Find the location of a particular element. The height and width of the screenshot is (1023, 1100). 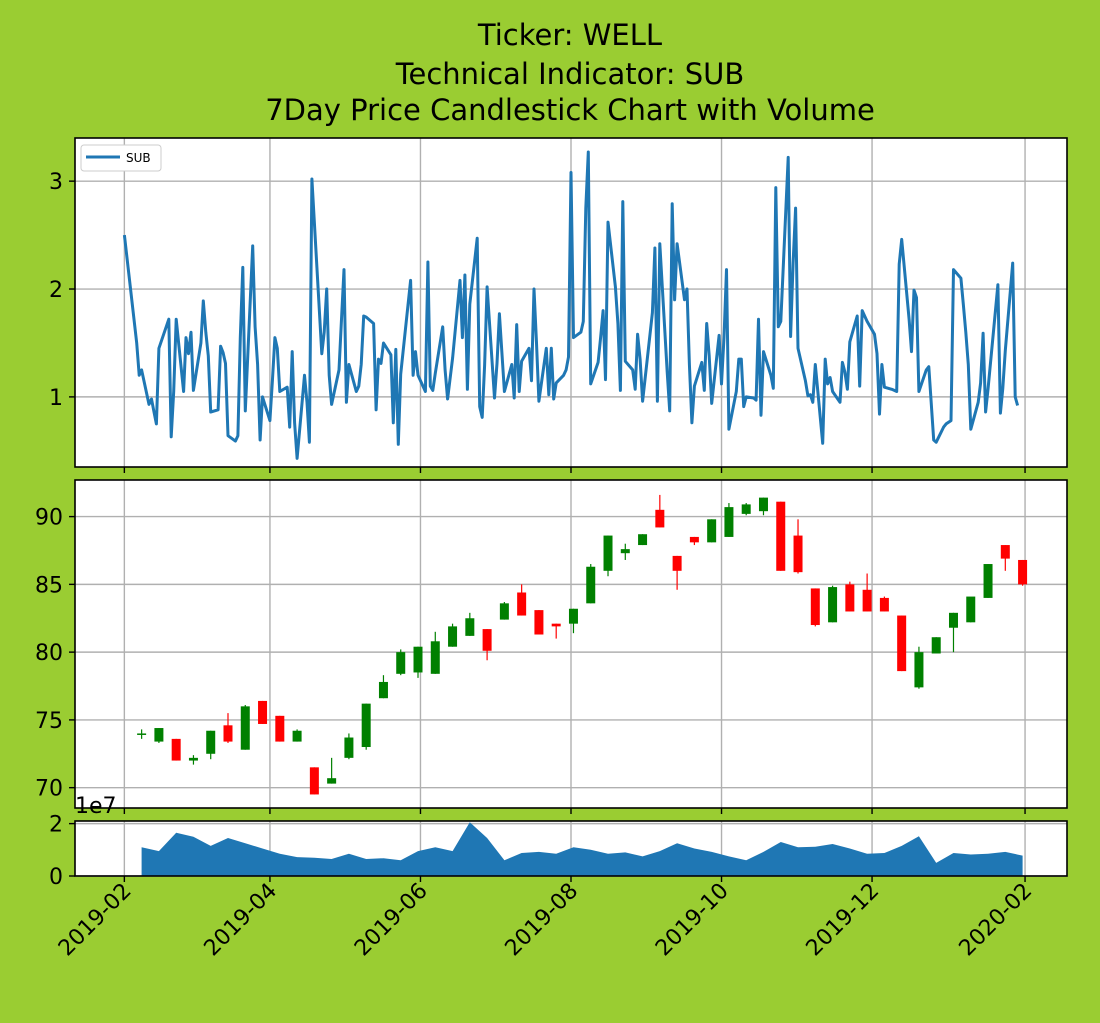

indicator-legend: SUB is located at coordinates (121, 158).